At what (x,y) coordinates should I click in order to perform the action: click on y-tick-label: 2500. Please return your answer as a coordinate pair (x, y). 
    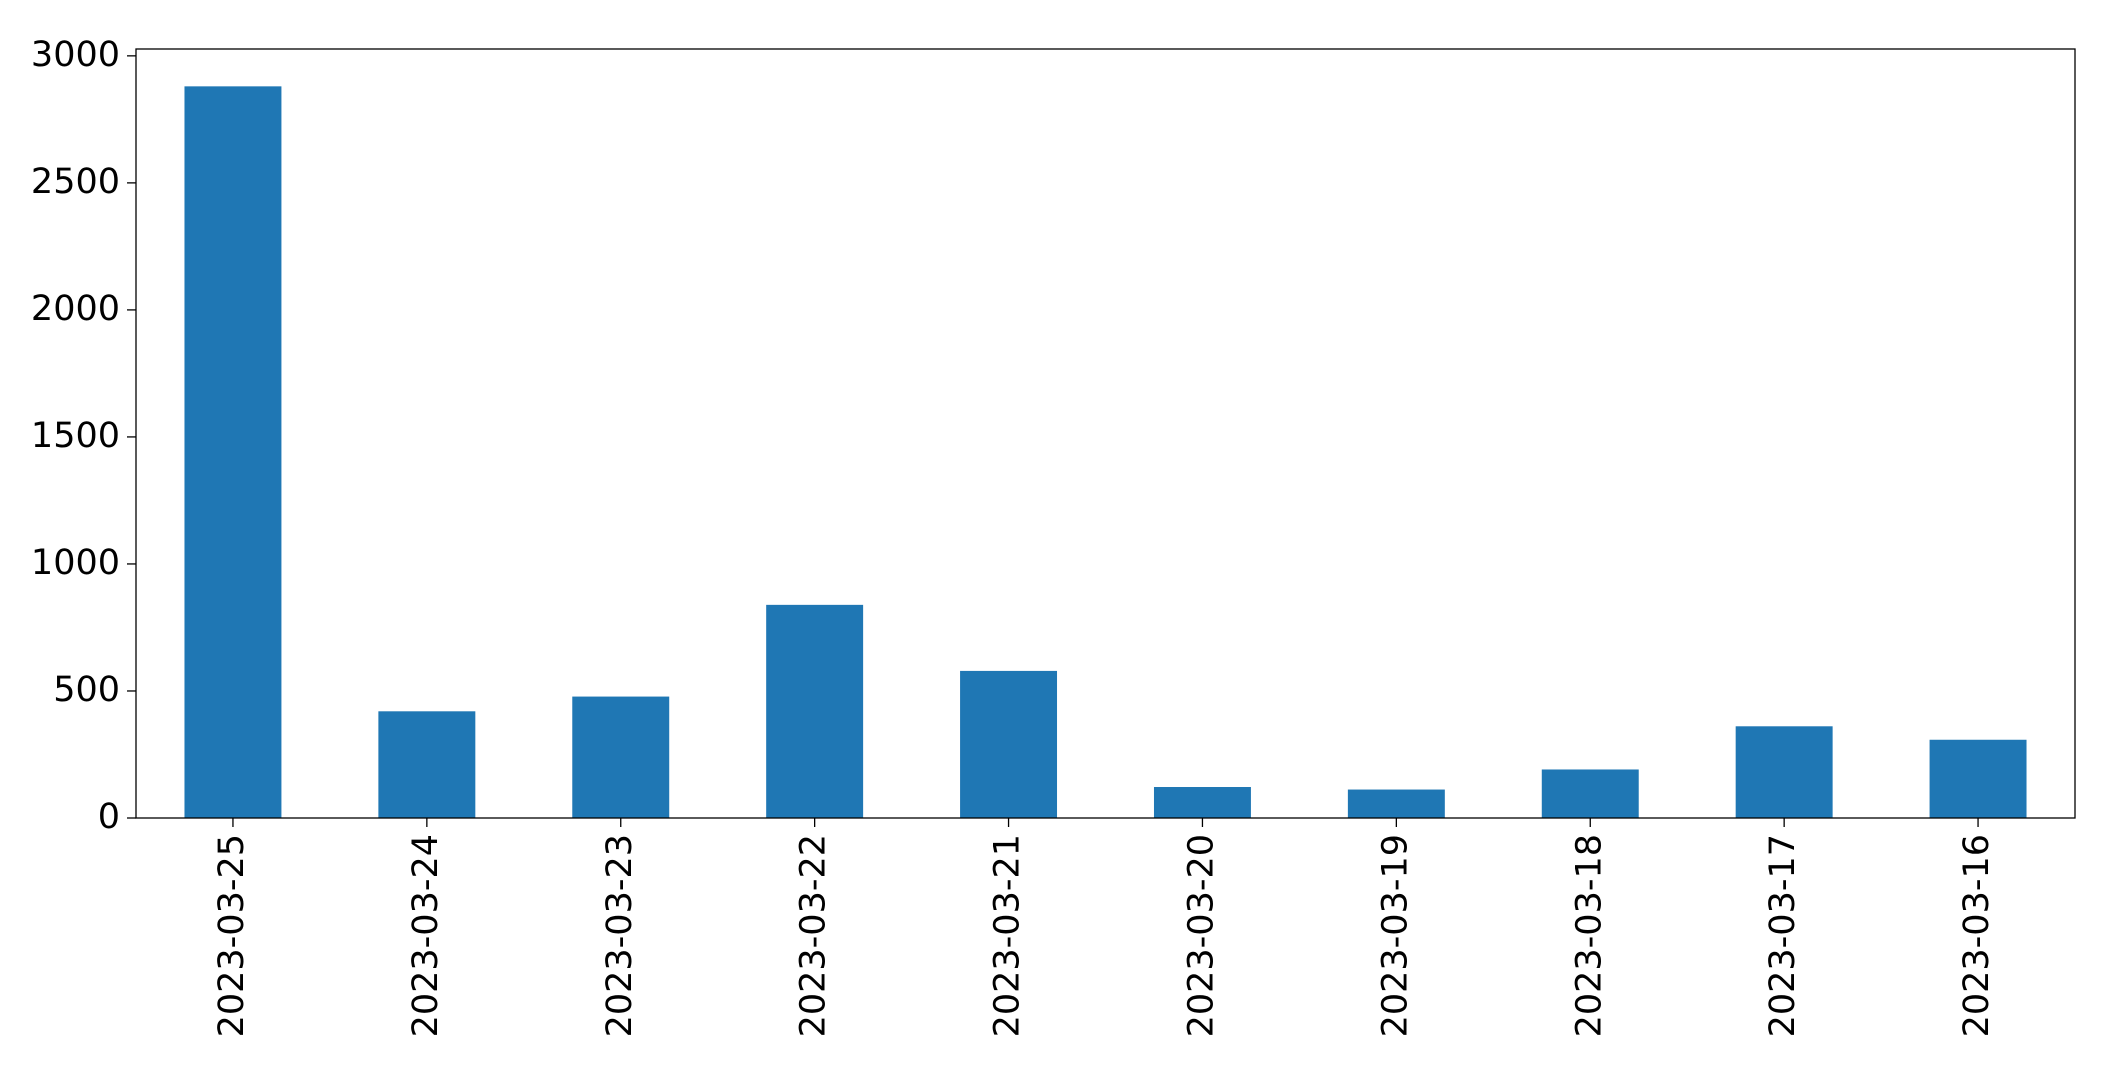
    Looking at the image, I should click on (75, 182).